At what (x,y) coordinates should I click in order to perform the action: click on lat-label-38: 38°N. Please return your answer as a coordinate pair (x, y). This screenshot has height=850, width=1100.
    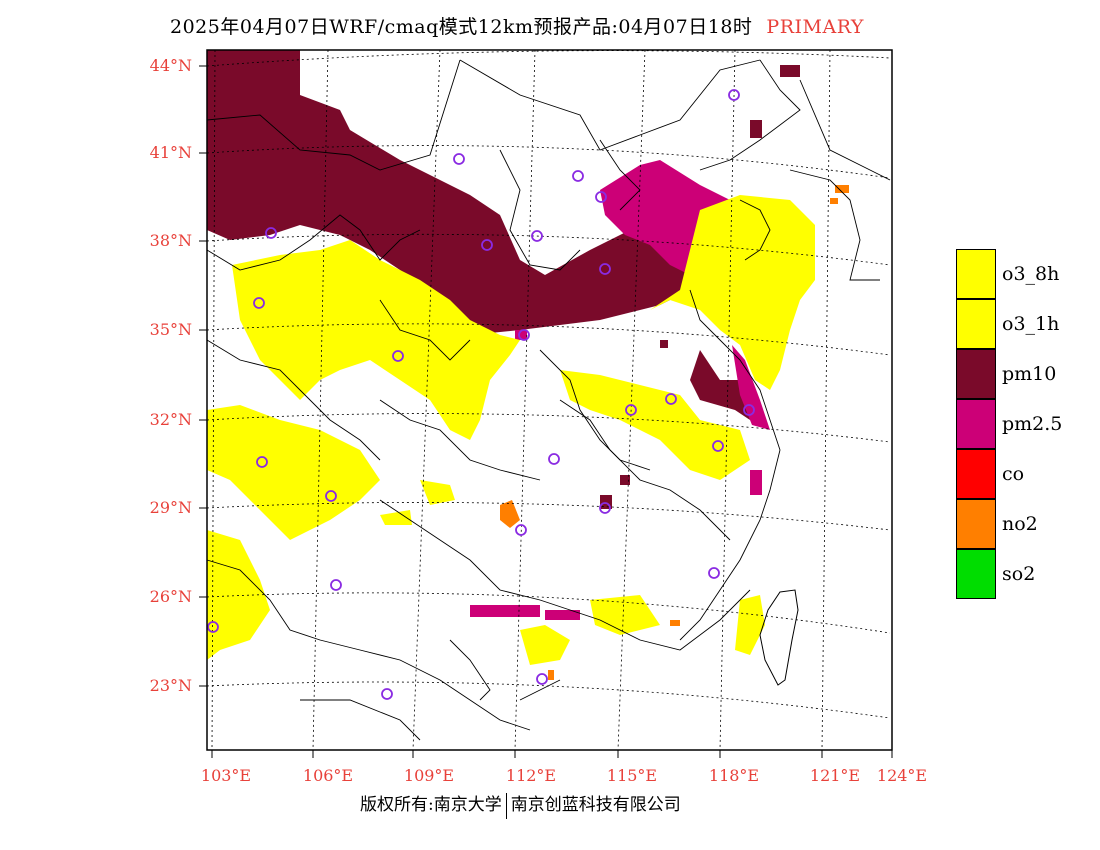
    Looking at the image, I should click on (170, 240).